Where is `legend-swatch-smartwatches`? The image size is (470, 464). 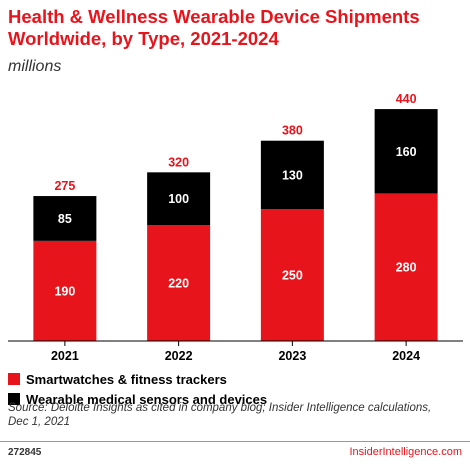 legend-swatch-smartwatches is located at coordinates (14, 379).